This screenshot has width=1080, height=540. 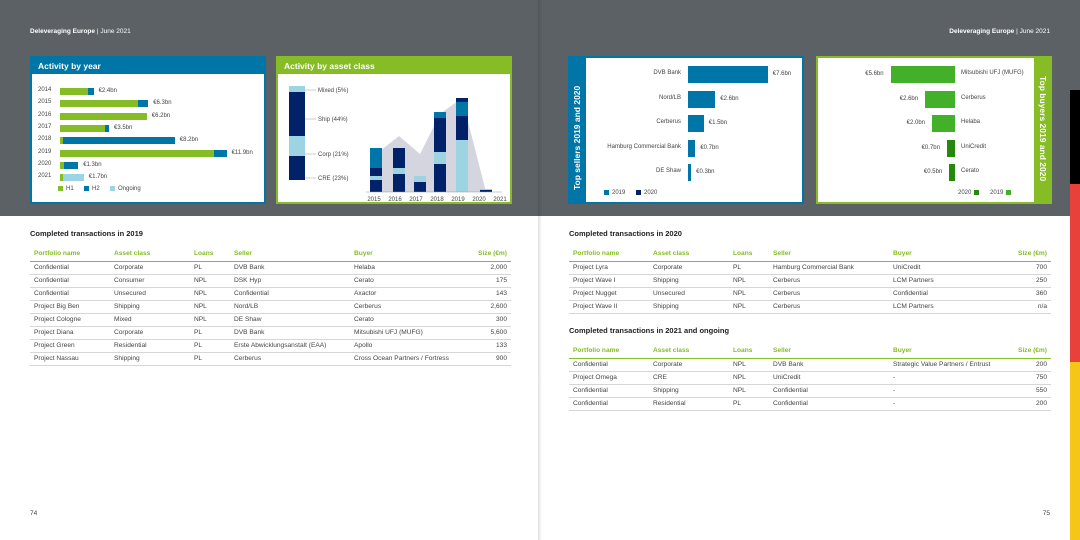 I want to click on bar-h2, so click(x=220, y=153).